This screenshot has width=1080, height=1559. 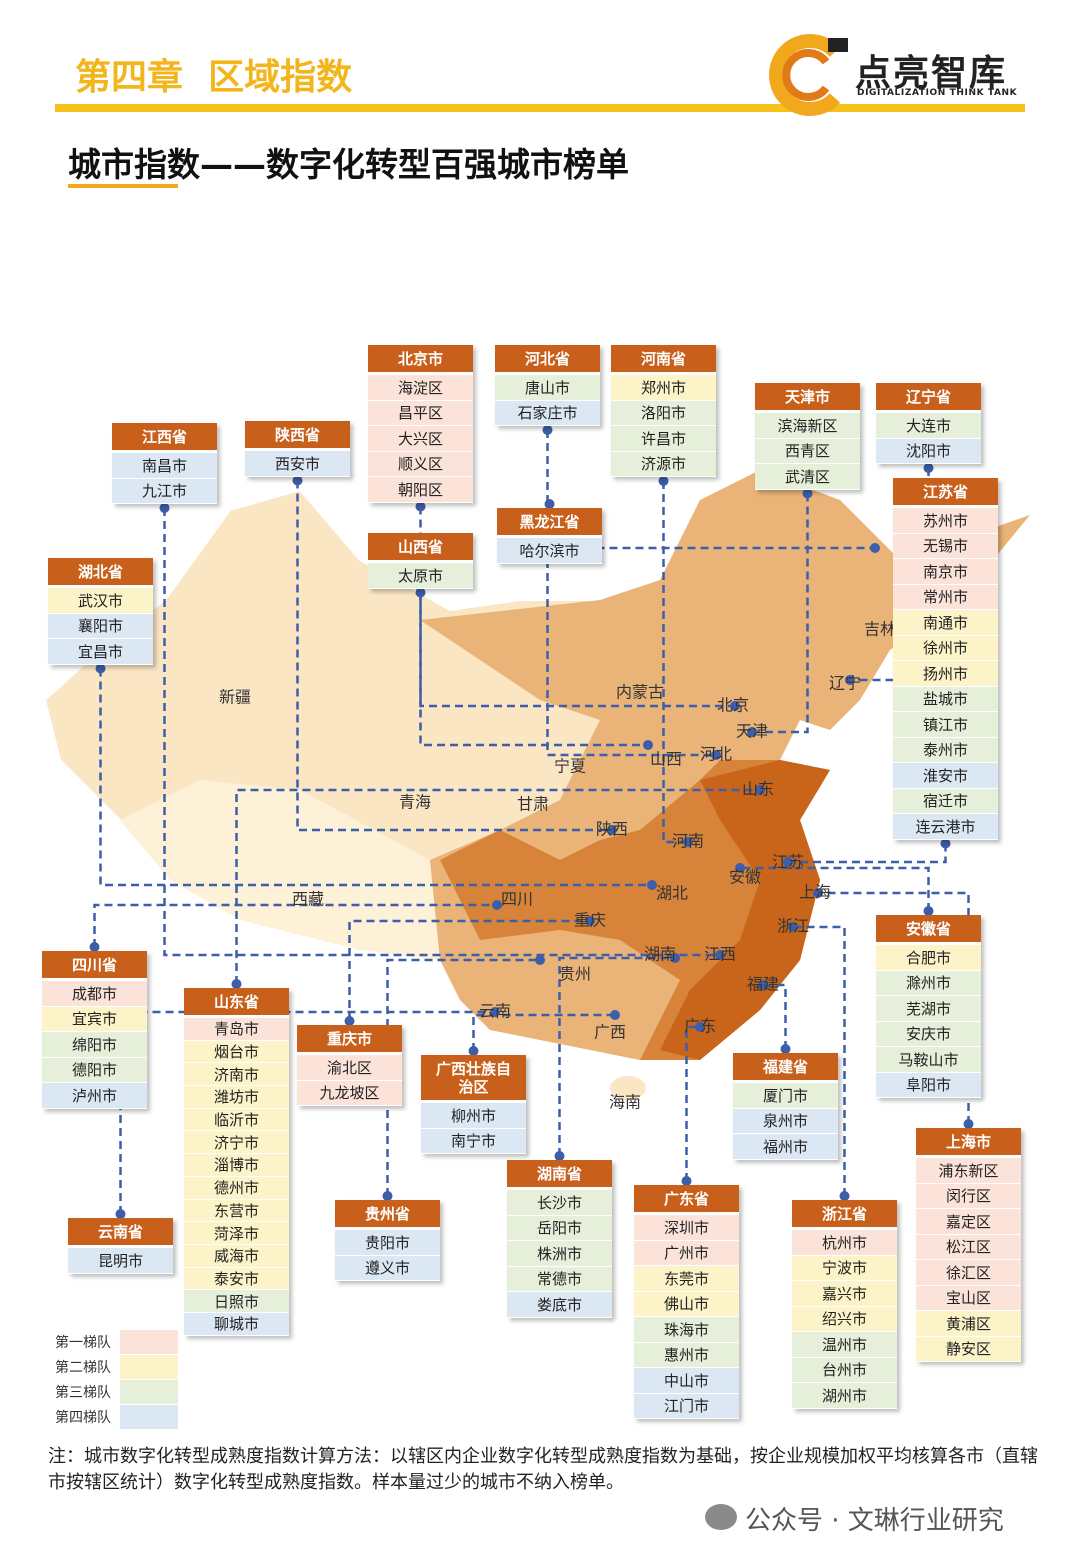 I want to click on city: 厦门市, so click(x=785, y=1096).